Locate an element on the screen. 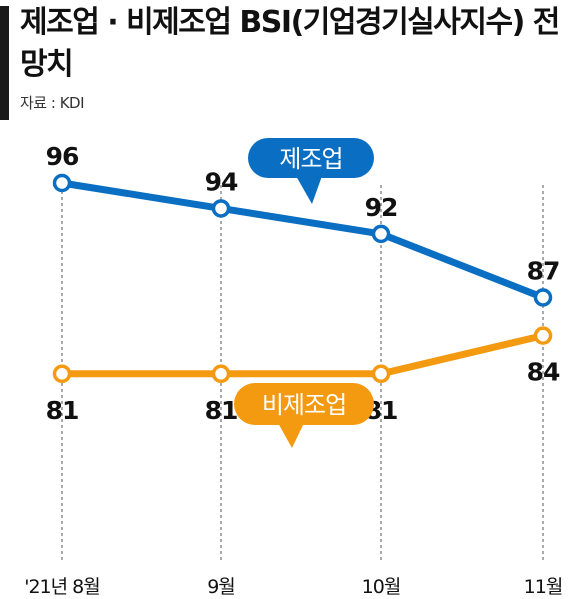 The height and width of the screenshot is (599, 570). data-label-0-0: 96 is located at coordinates (62, 156).